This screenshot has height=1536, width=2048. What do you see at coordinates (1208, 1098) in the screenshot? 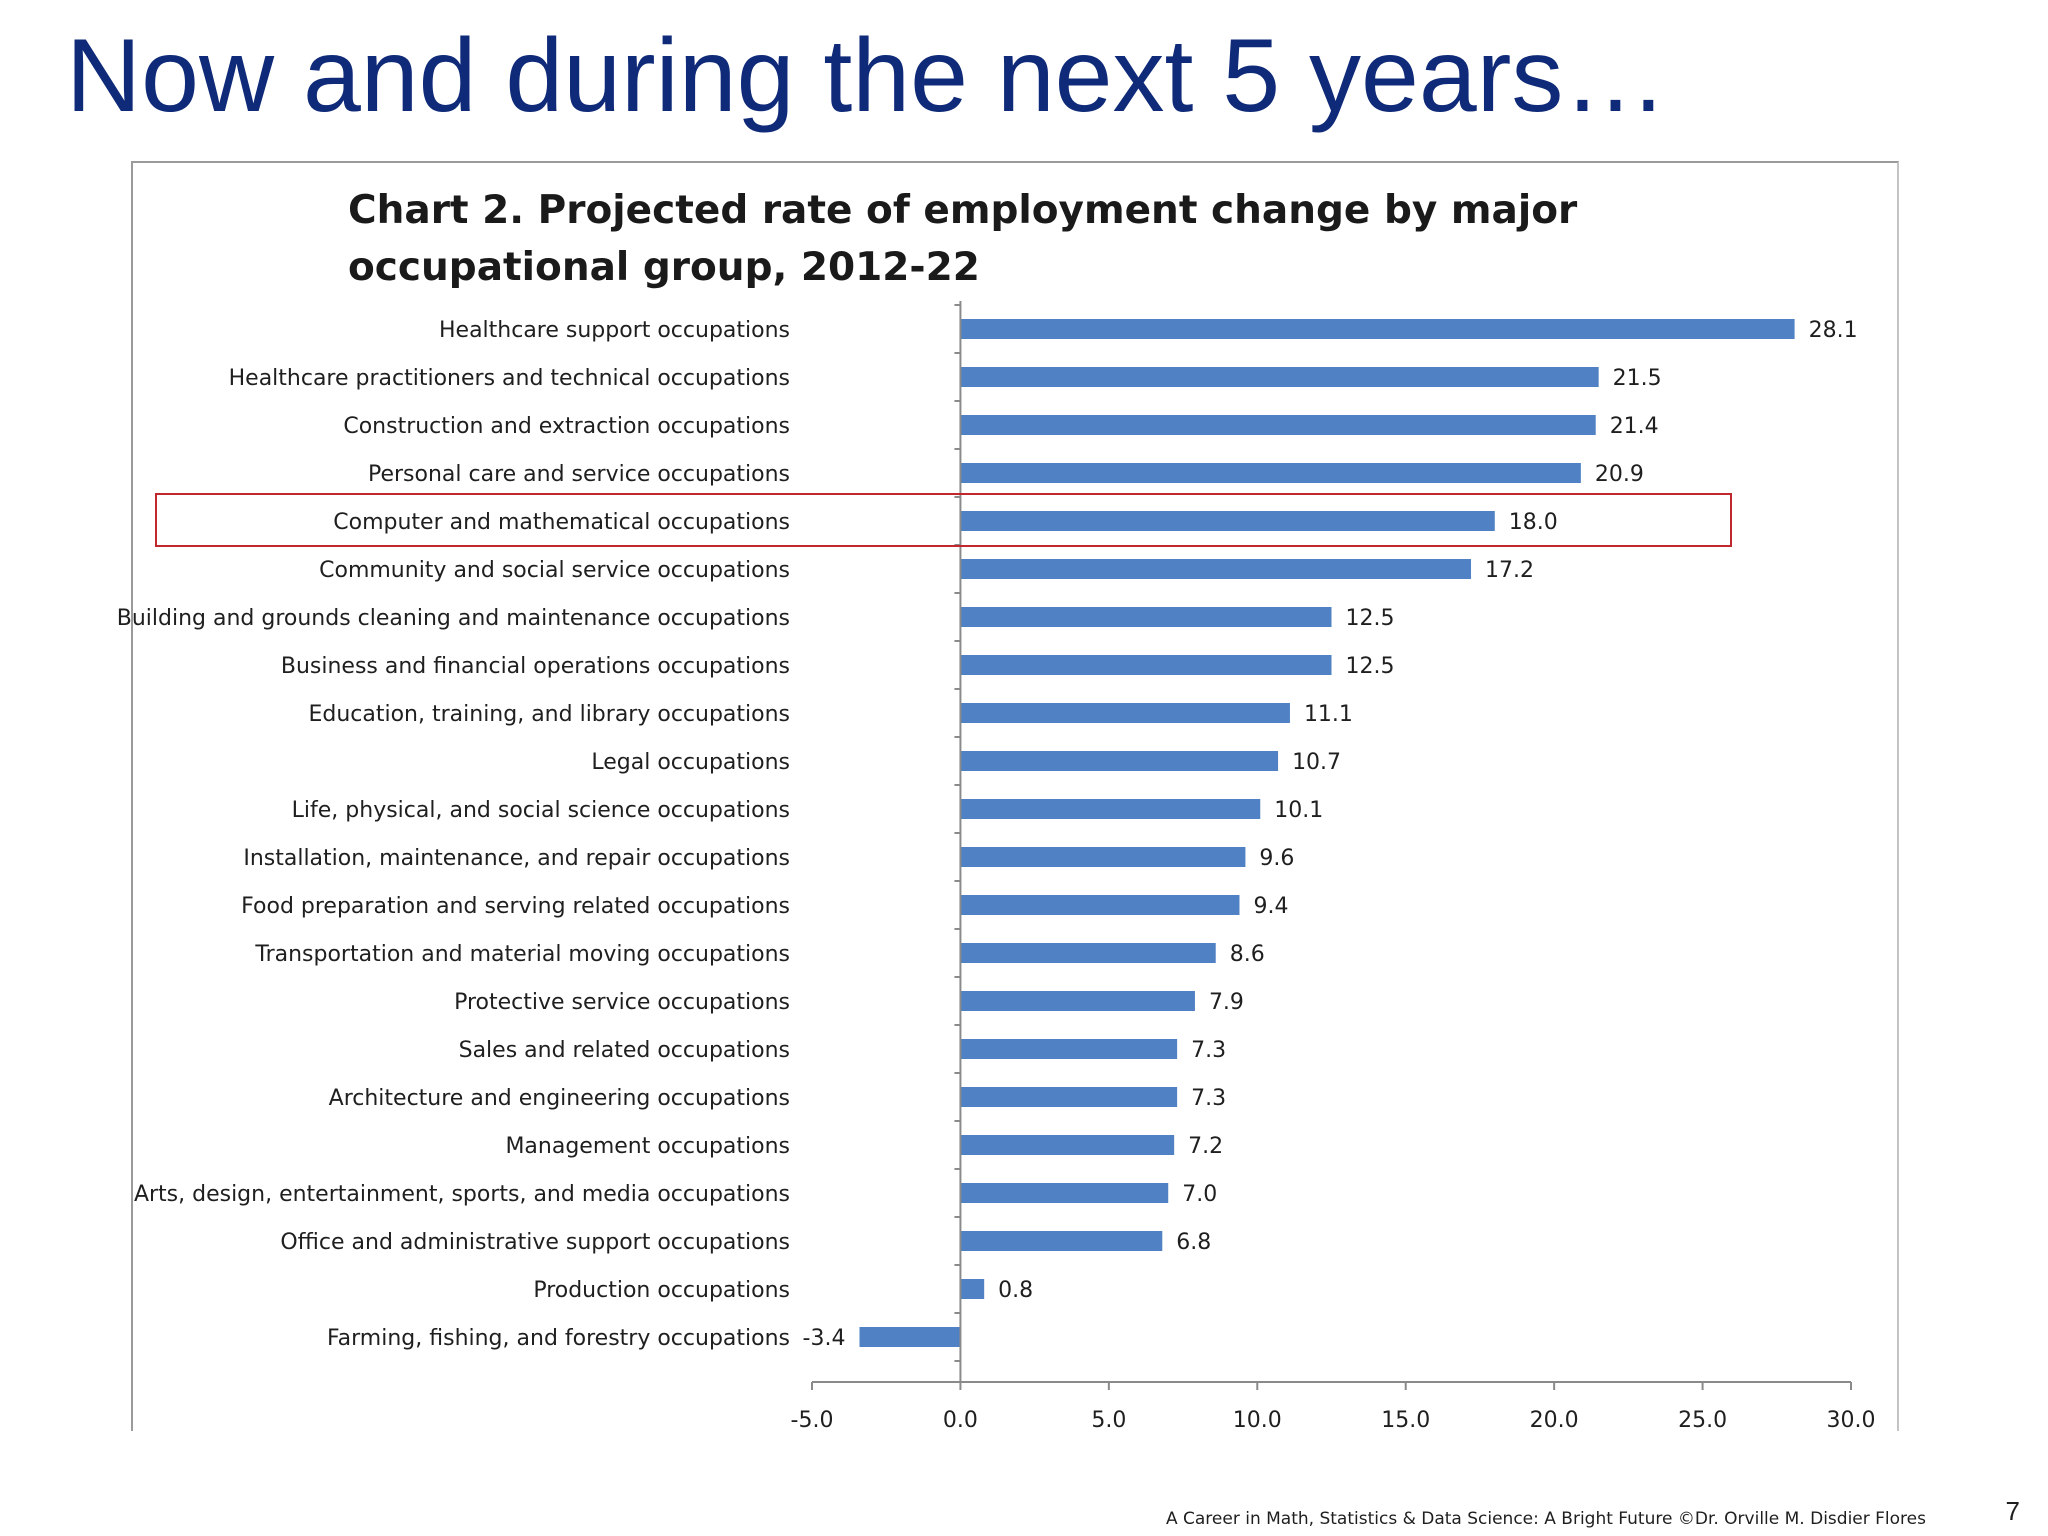
I see `value-label-16: 7.3` at bounding box center [1208, 1098].